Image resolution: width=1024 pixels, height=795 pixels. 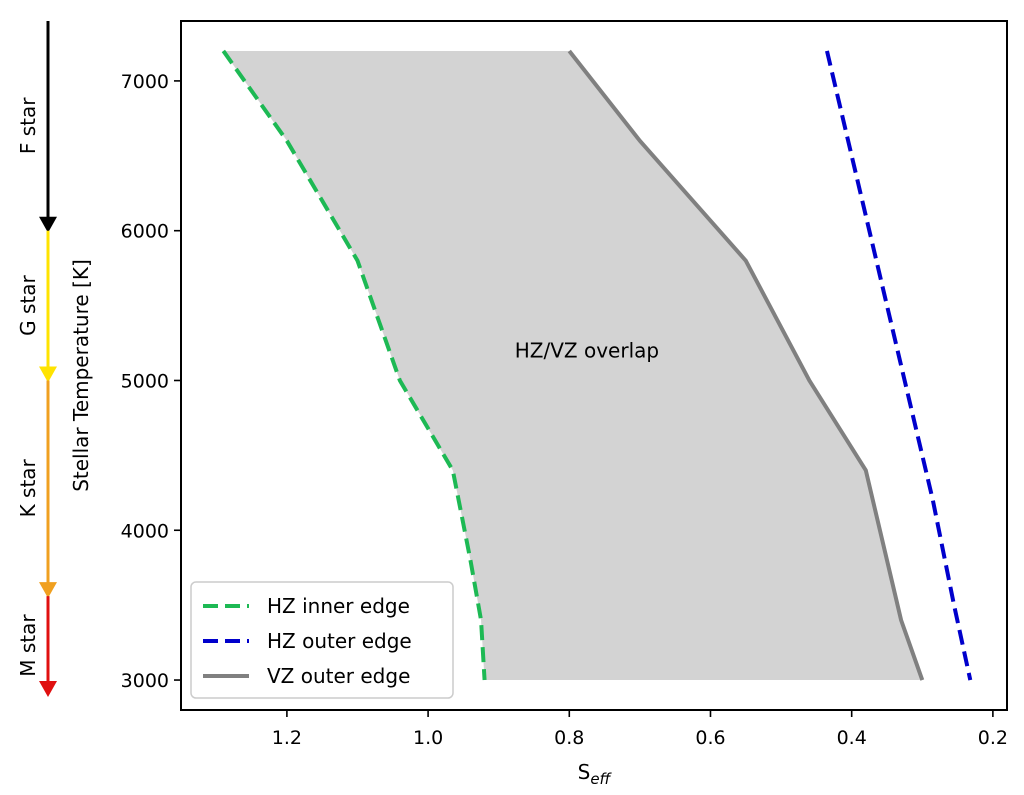 I want to click on legend-label-1: HZ outer edge, so click(x=339, y=641).